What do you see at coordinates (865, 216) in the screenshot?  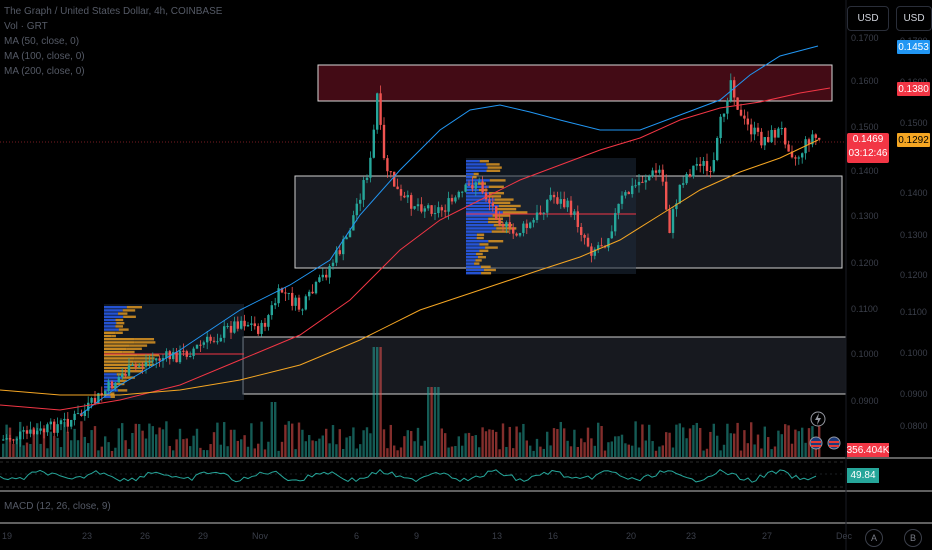 I see `price-axis-label: 0.1300` at bounding box center [865, 216].